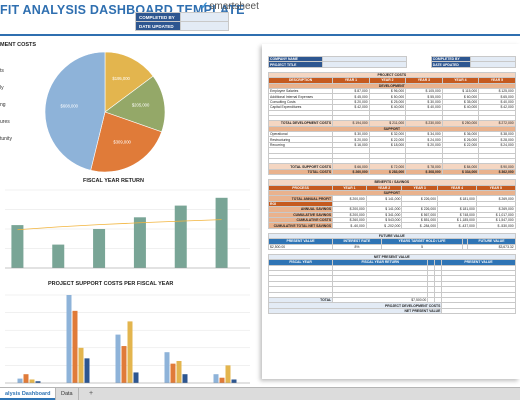 The image size is (520, 400). I want to click on cell: $ 362,000, so click(497, 172).